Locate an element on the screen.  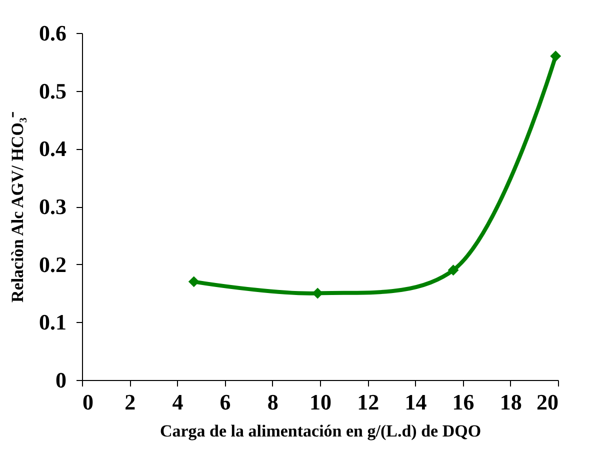
x-tick-label: 20 is located at coordinates (547, 402).